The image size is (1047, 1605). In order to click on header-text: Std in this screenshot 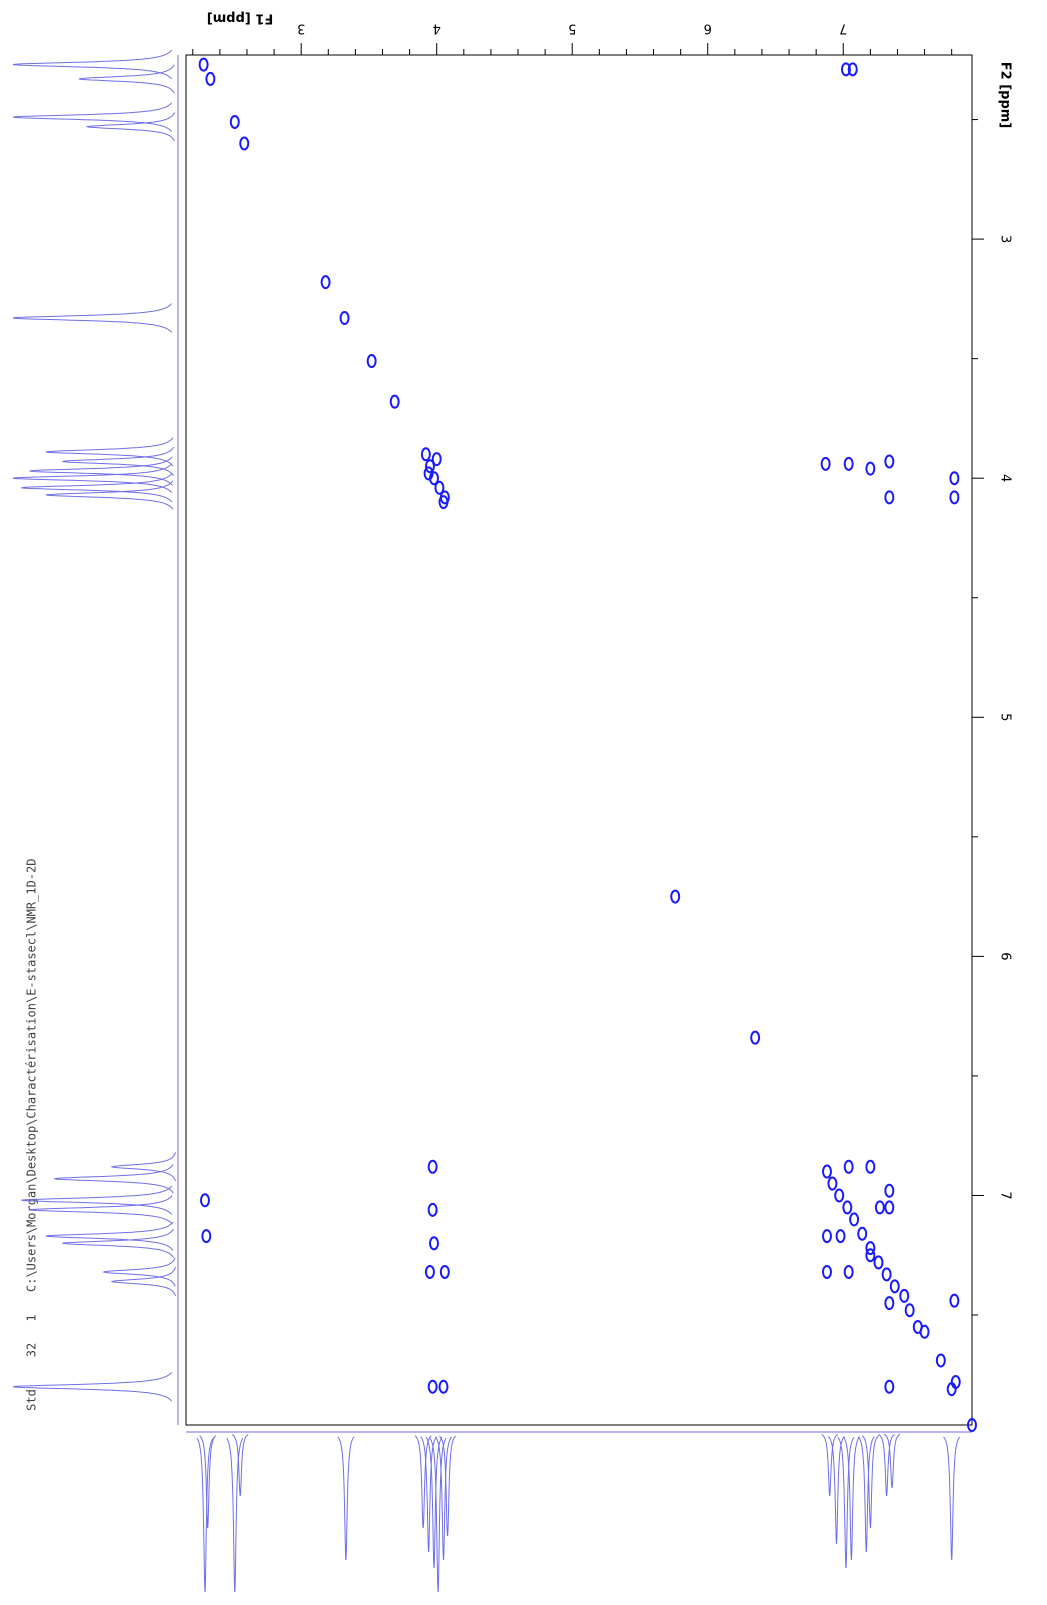, I will do `click(32, 1400)`.